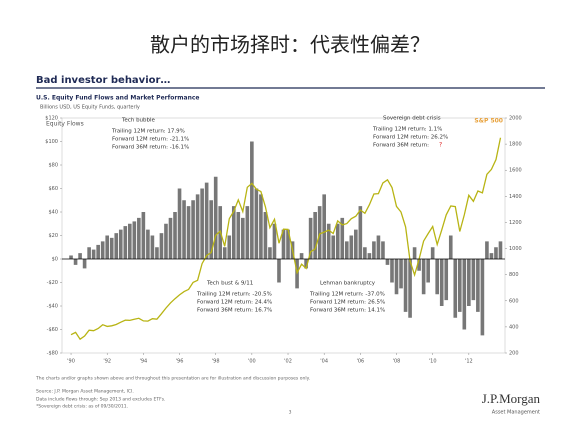 This screenshot has height=447, width=580. Describe the element at coordinates (515, 223) in the screenshot. I see `y2-tick-label: 1200` at that location.